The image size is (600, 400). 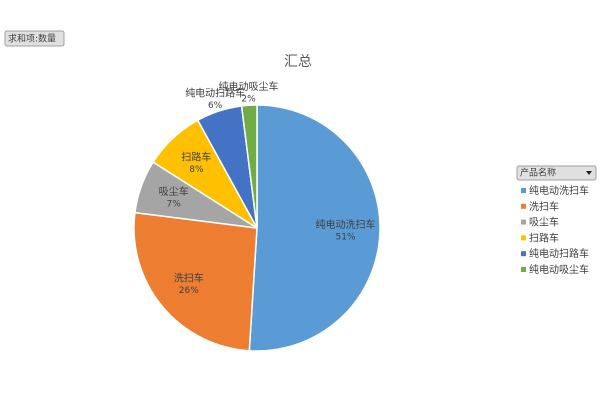 I want to click on data-label-name: 纯电动吸尘车, so click(x=249, y=86).